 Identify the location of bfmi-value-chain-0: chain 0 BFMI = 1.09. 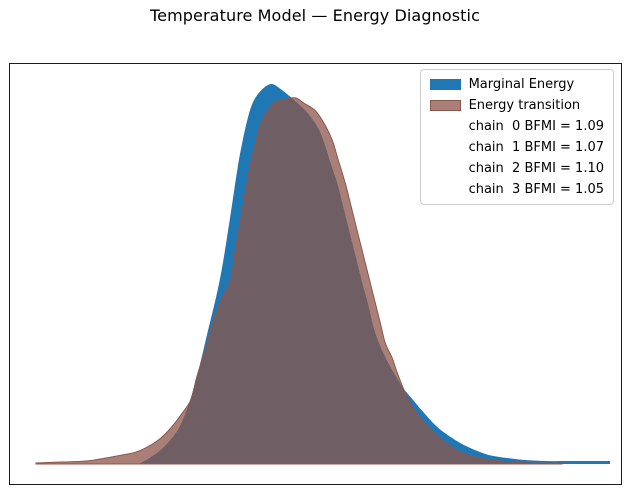
(536, 126).